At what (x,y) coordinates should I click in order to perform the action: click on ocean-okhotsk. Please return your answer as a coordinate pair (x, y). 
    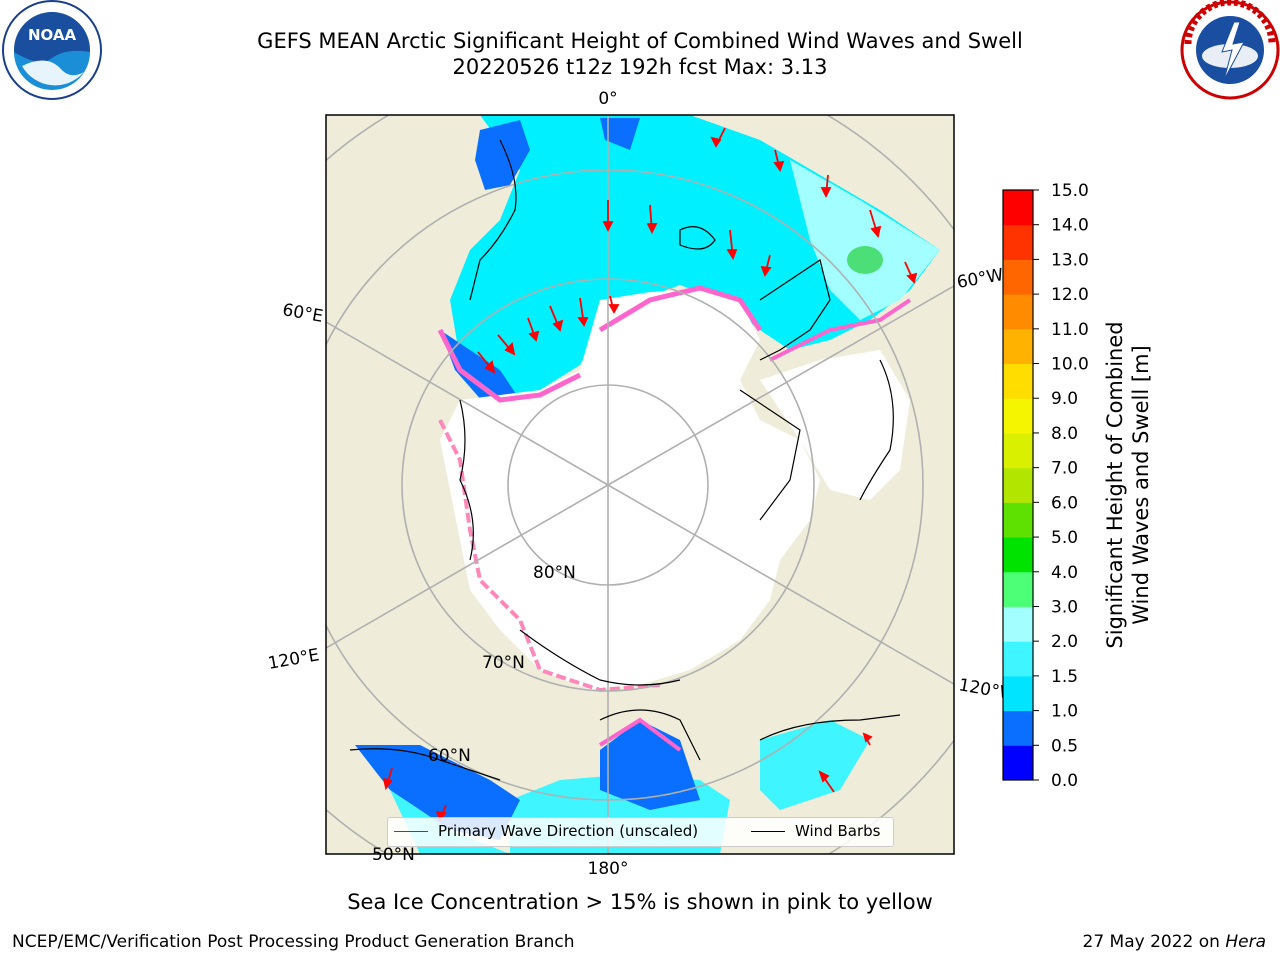
    Looking at the image, I should click on (650, 765).